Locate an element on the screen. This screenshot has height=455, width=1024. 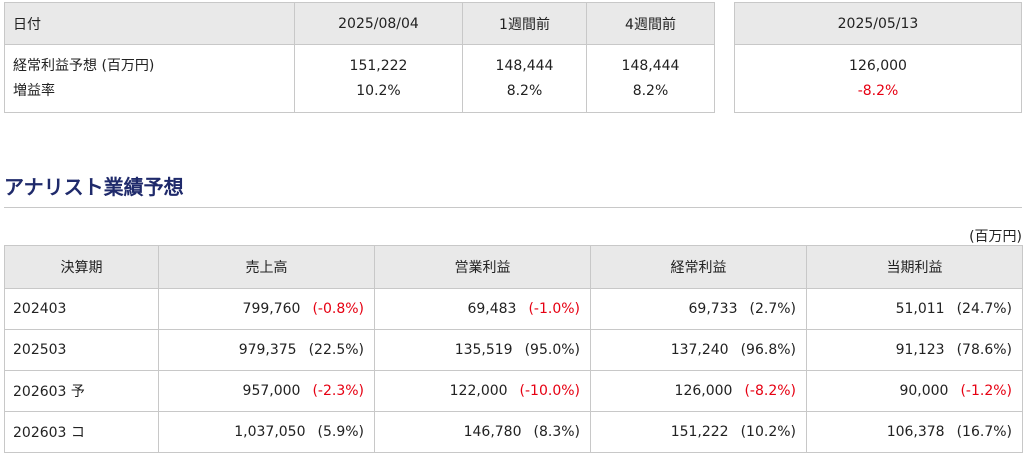
consensus-1week-cell: 148,444 8.2% is located at coordinates (524, 78).